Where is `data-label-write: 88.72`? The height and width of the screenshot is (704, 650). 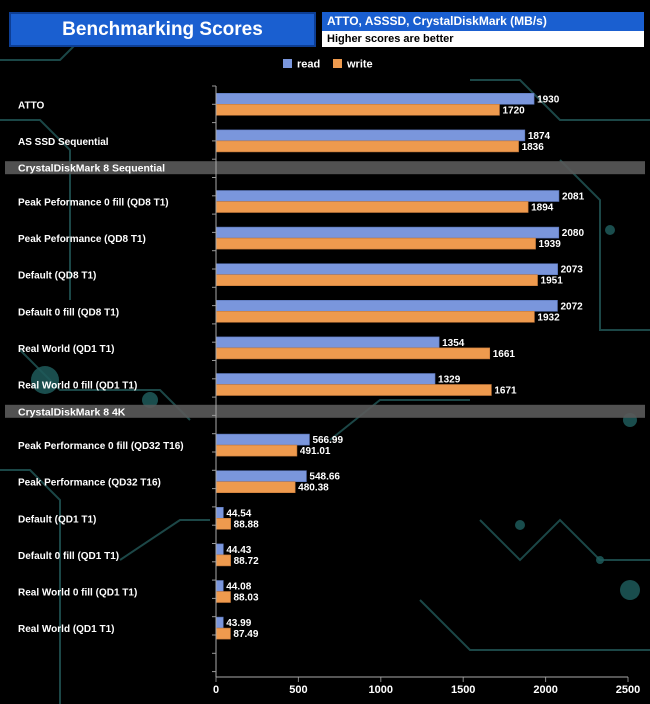 data-label-write: 88.72 is located at coordinates (246, 561).